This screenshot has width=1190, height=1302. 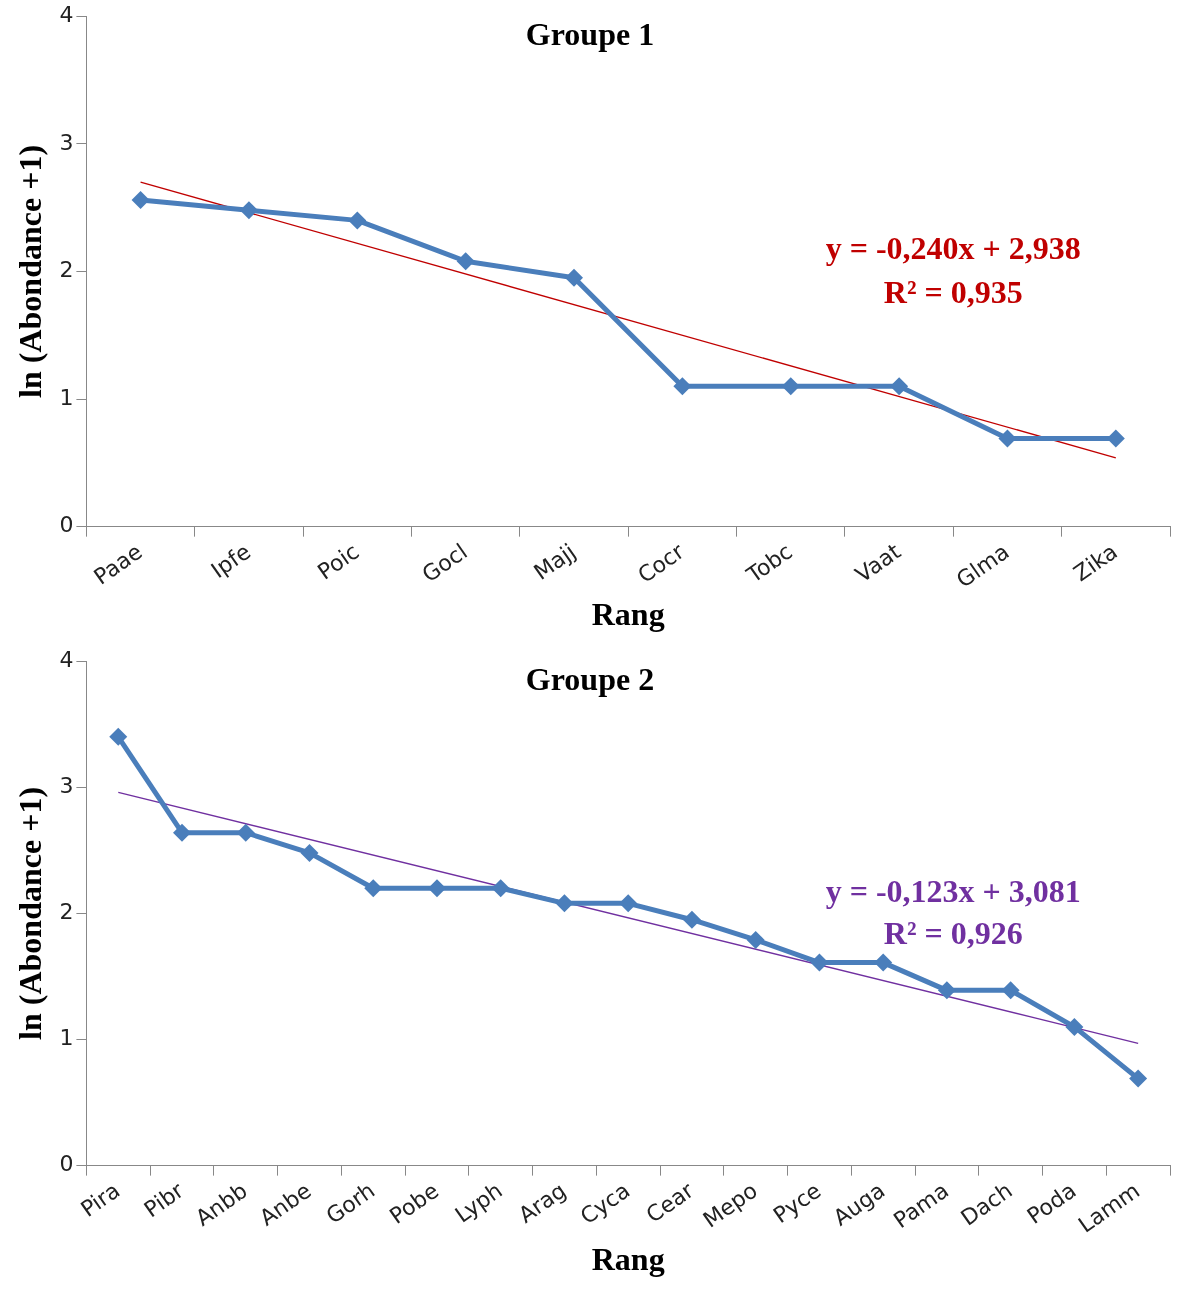 I want to click on chart-title: Groupe 2, so click(x=590, y=679).